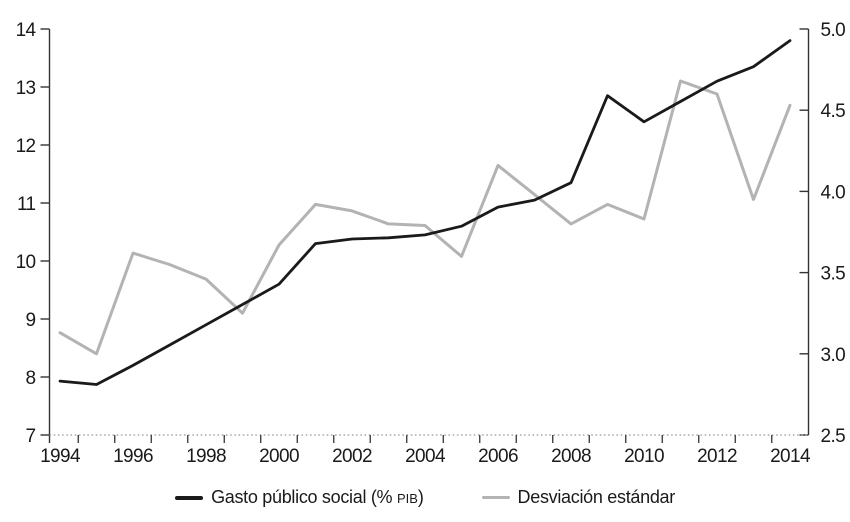  I want to click on legend-item-gasto: Gasto público social (% PIB), so click(299, 497).